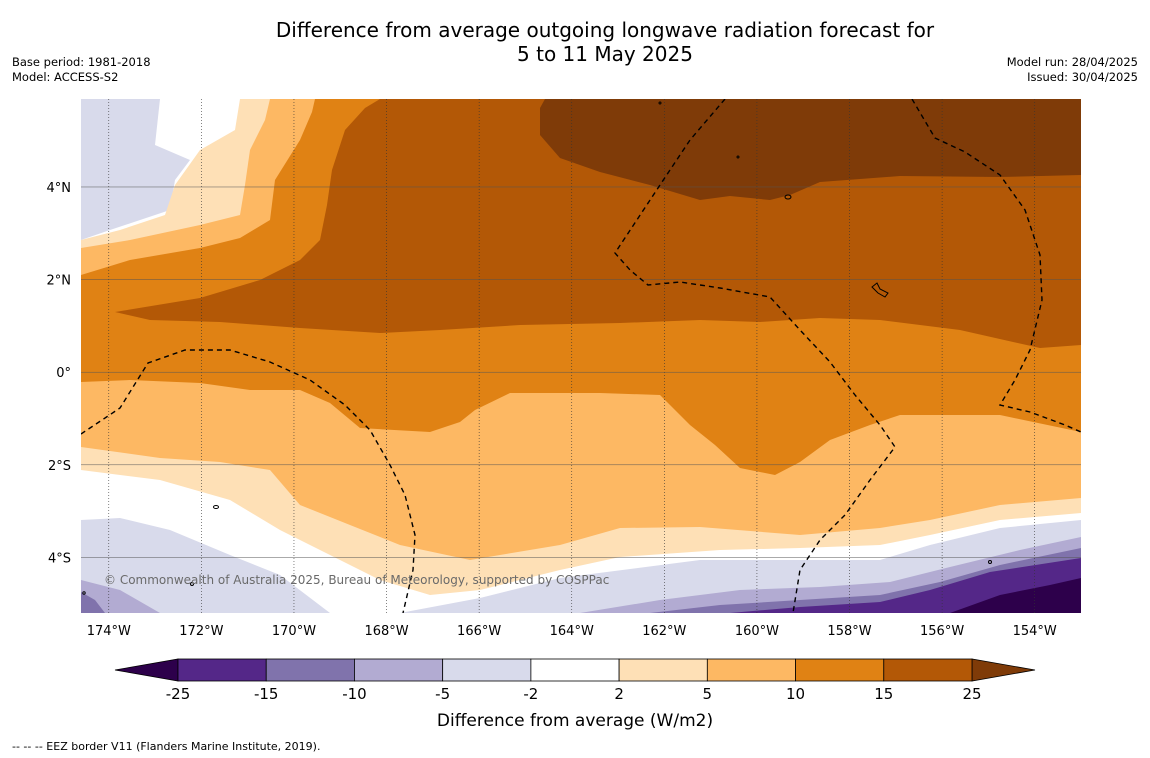  Describe the element at coordinates (479, 631) in the screenshot. I see `longitude-tick-label: 166°W` at that location.